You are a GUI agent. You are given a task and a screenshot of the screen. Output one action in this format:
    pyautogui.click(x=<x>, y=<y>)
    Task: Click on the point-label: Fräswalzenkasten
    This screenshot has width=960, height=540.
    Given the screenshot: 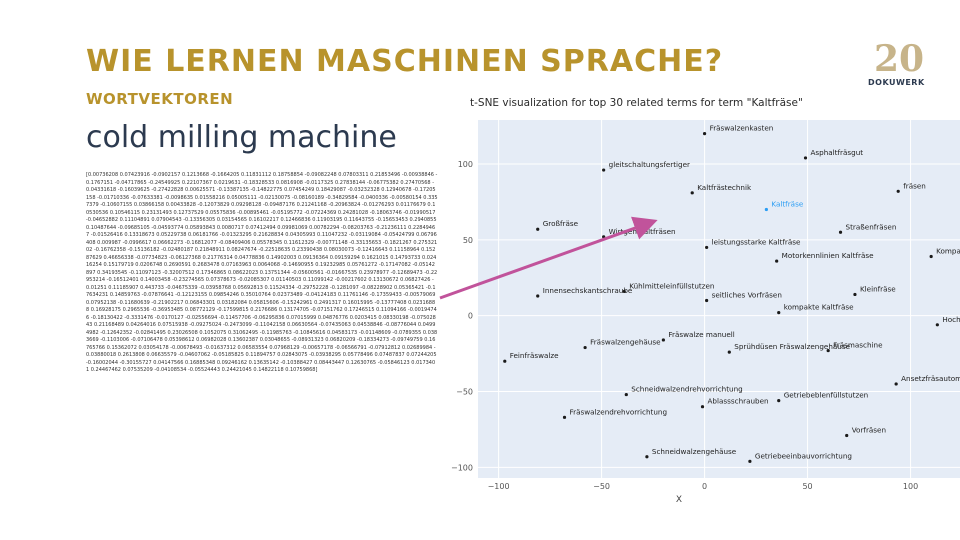 What is the action you would take?
    pyautogui.click(x=742, y=128)
    